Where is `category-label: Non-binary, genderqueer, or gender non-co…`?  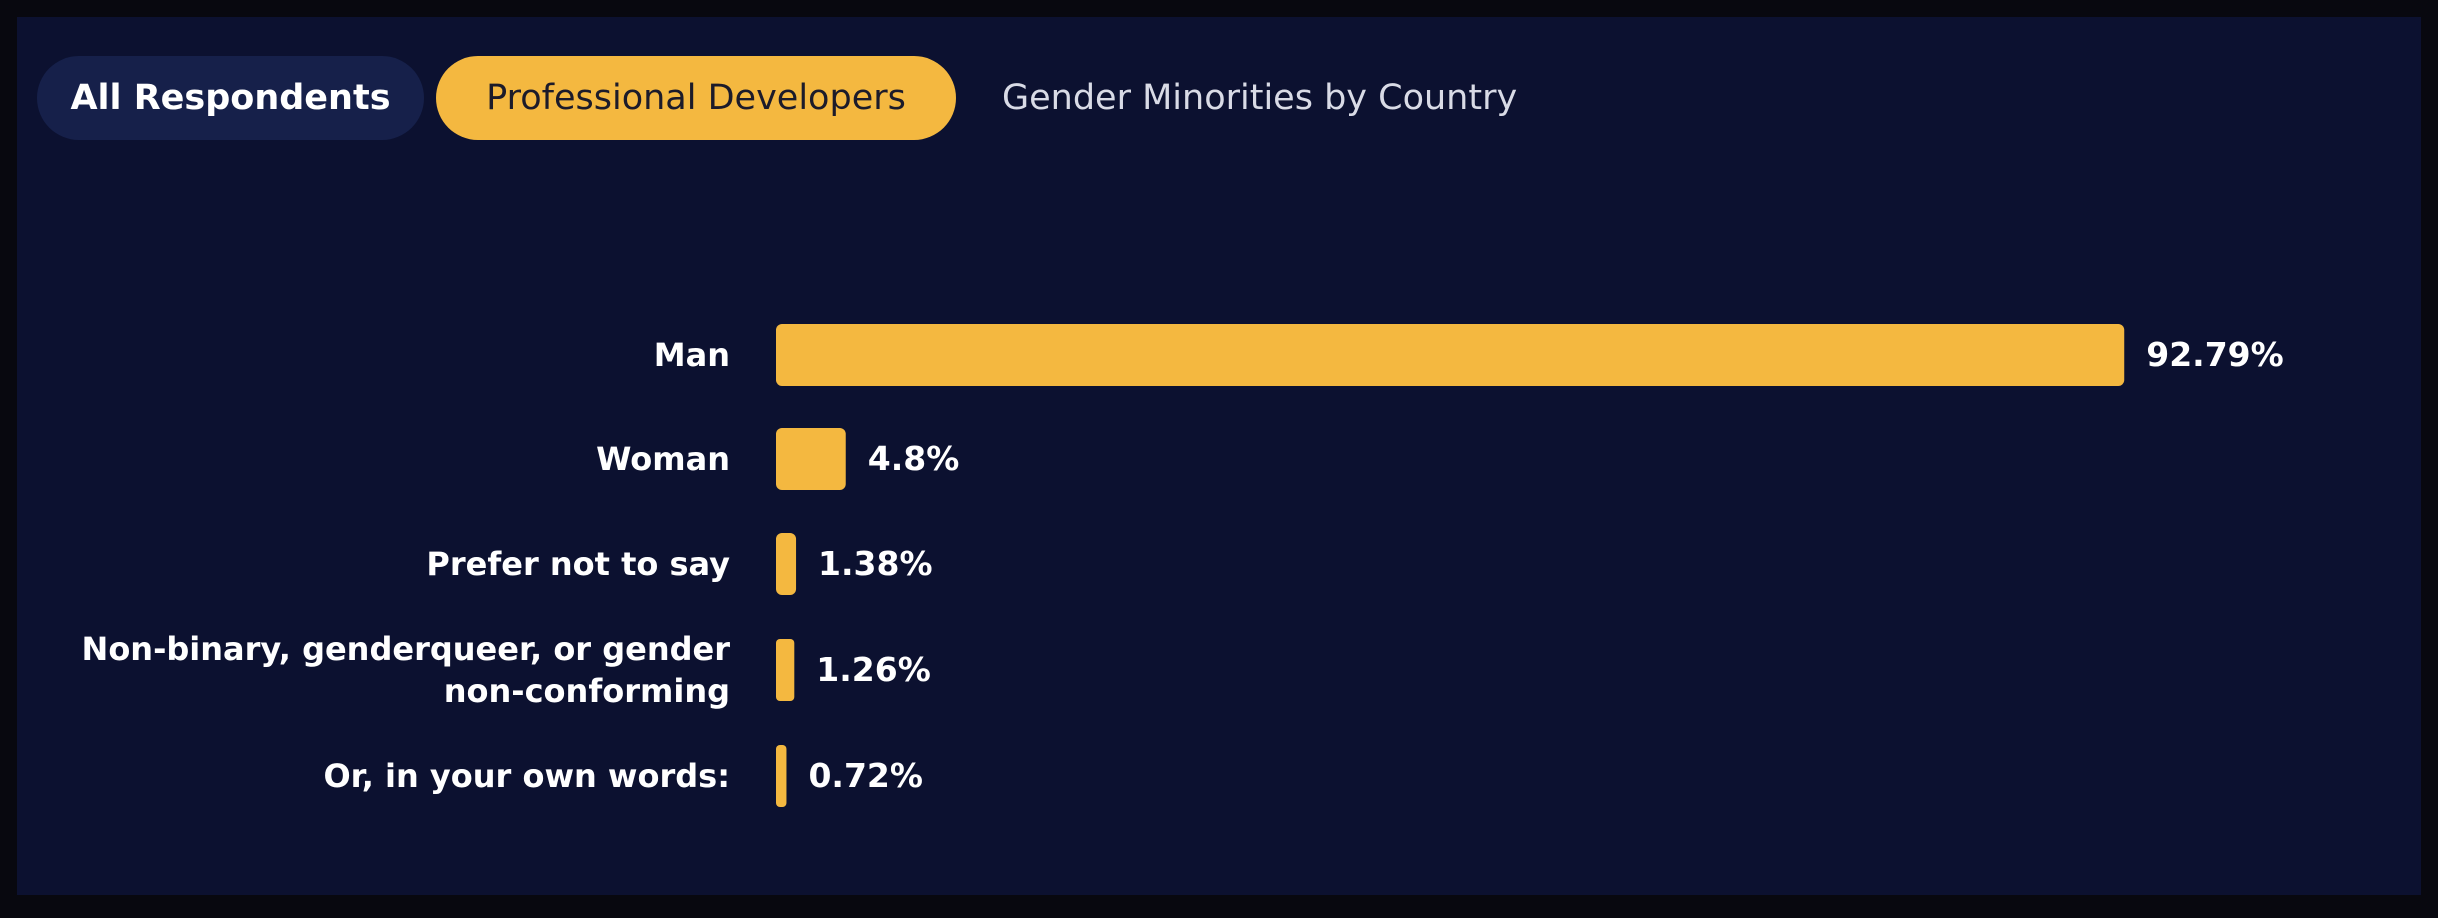
category-label: Non-binary, genderqueer, or gender non-co… is located at coordinates (380, 670).